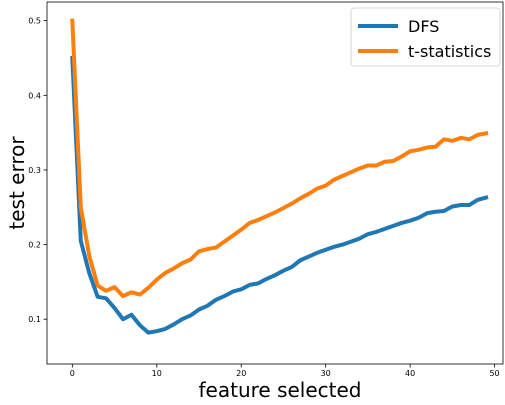 Image resolution: width=505 pixels, height=405 pixels. I want to click on y-tick-label: 0.5, so click(34, 21).